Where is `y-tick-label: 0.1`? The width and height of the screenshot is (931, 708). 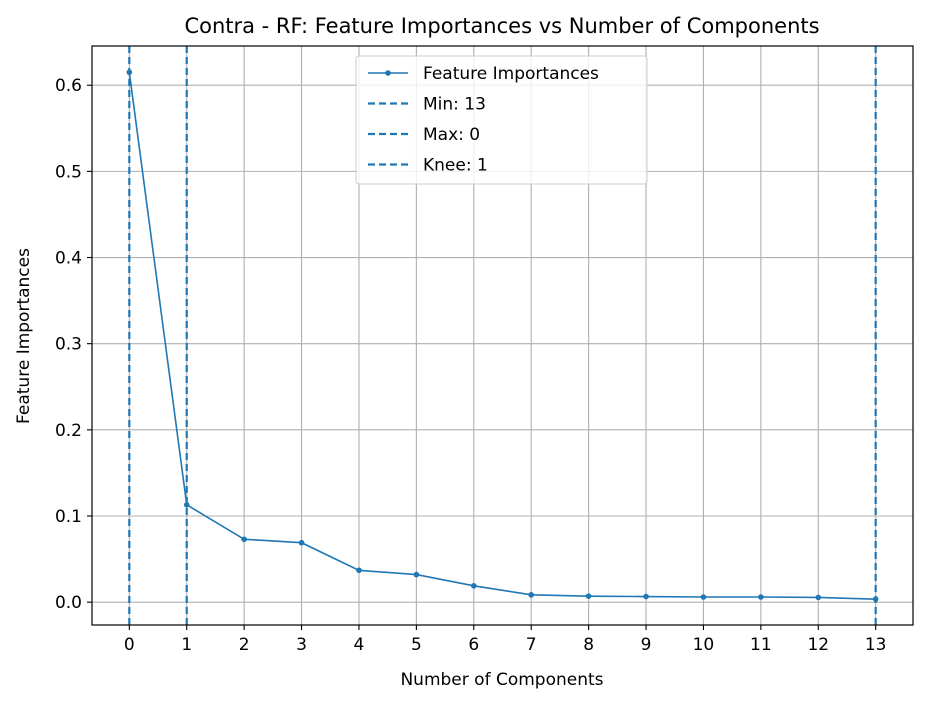 y-tick-label: 0.1 is located at coordinates (68, 517).